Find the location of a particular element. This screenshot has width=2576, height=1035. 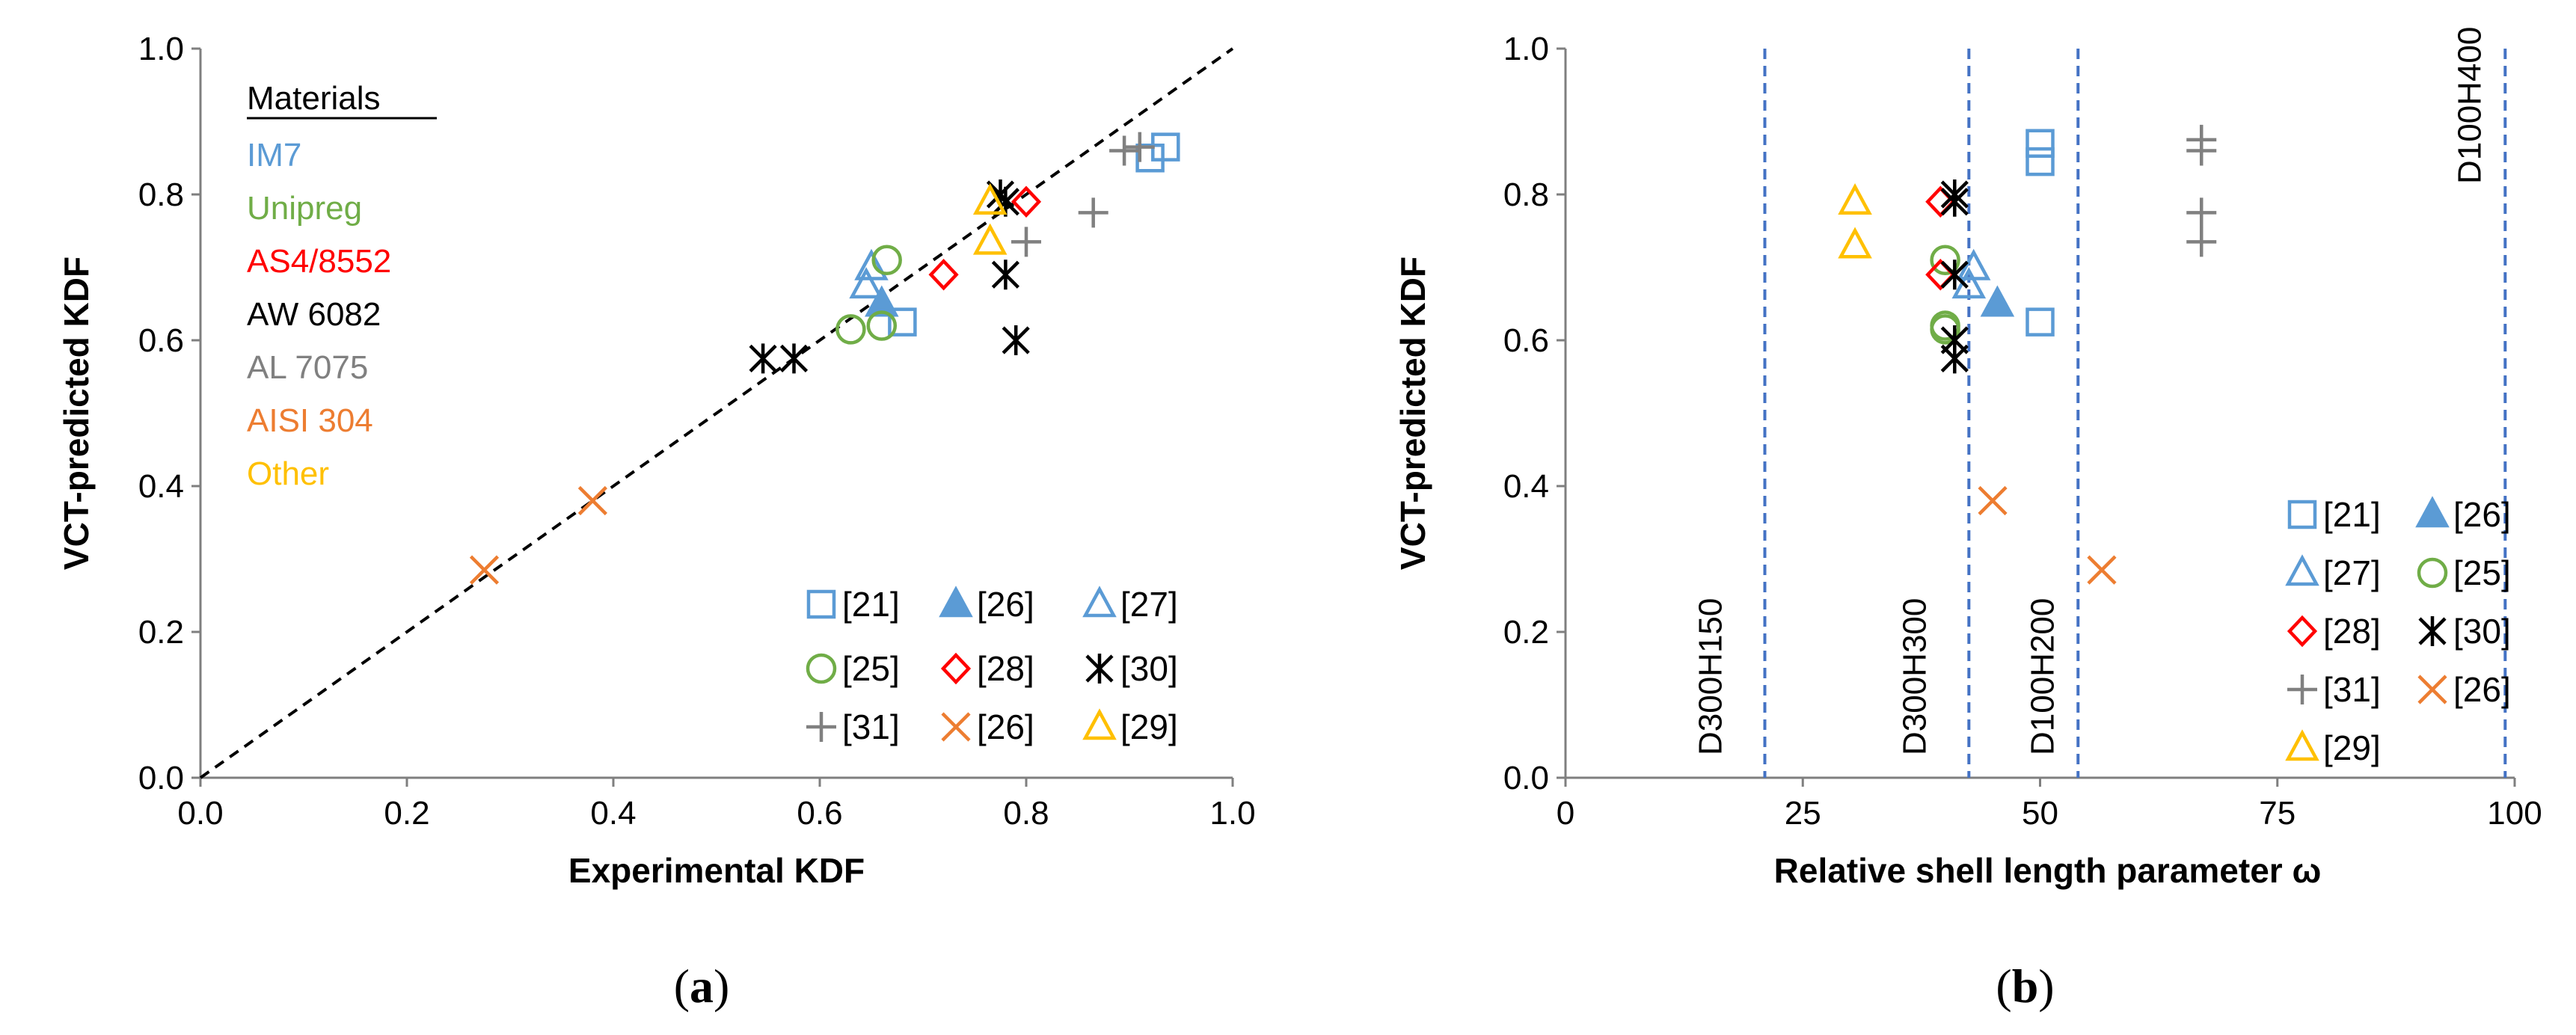

panel-a-x-tick-label: 0.8 is located at coordinates (1026, 813).